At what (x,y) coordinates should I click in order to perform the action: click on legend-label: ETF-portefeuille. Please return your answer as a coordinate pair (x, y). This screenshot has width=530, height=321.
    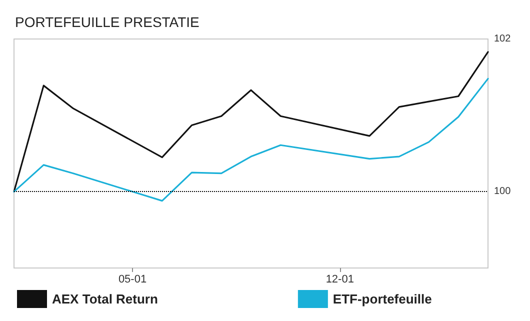
    Looking at the image, I should click on (382, 299).